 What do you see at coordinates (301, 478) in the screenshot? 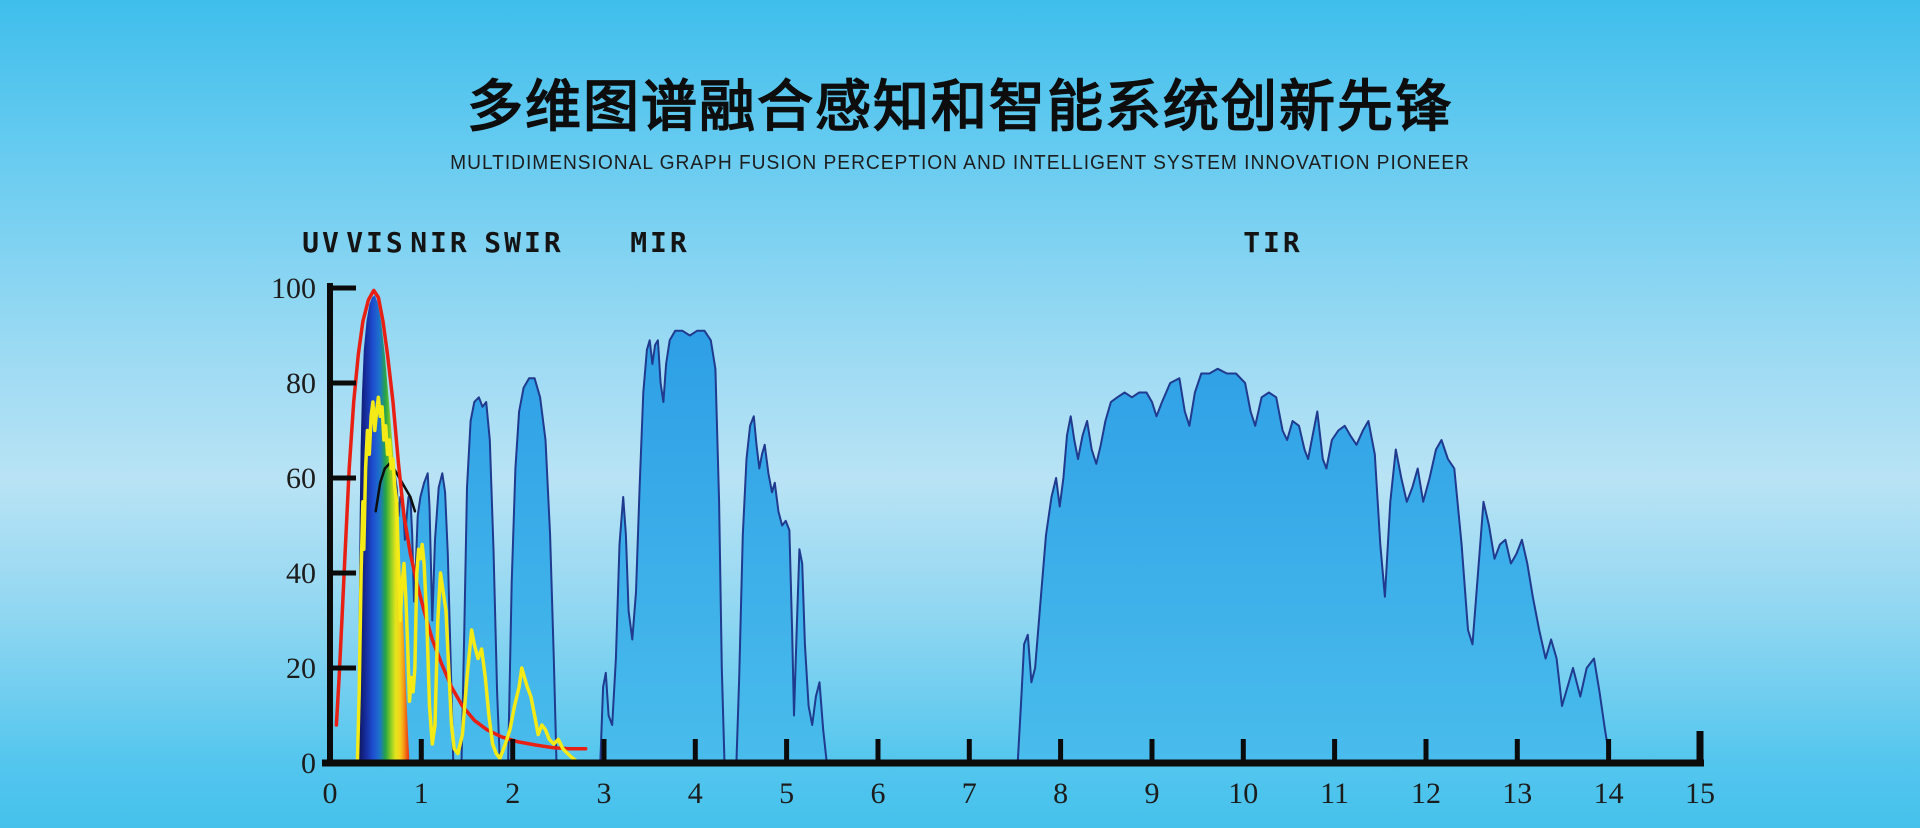
I see `y-tick-label: 60` at bounding box center [301, 478].